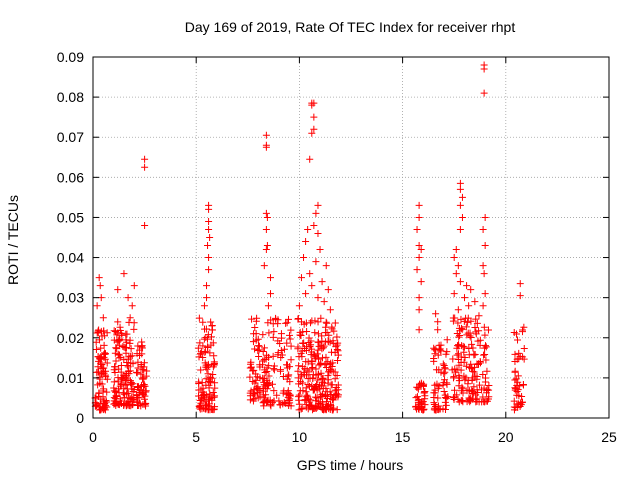 The height and width of the screenshot is (480, 640). What do you see at coordinates (300, 437) in the screenshot?
I see `x-tick-label: 10` at bounding box center [300, 437].